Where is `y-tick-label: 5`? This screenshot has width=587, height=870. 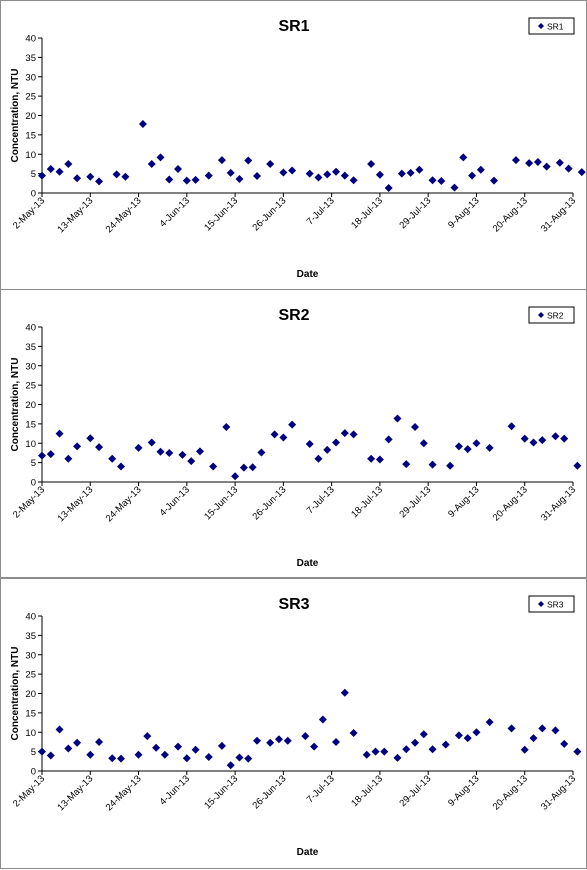 y-tick-label: 5 is located at coordinates (33, 752).